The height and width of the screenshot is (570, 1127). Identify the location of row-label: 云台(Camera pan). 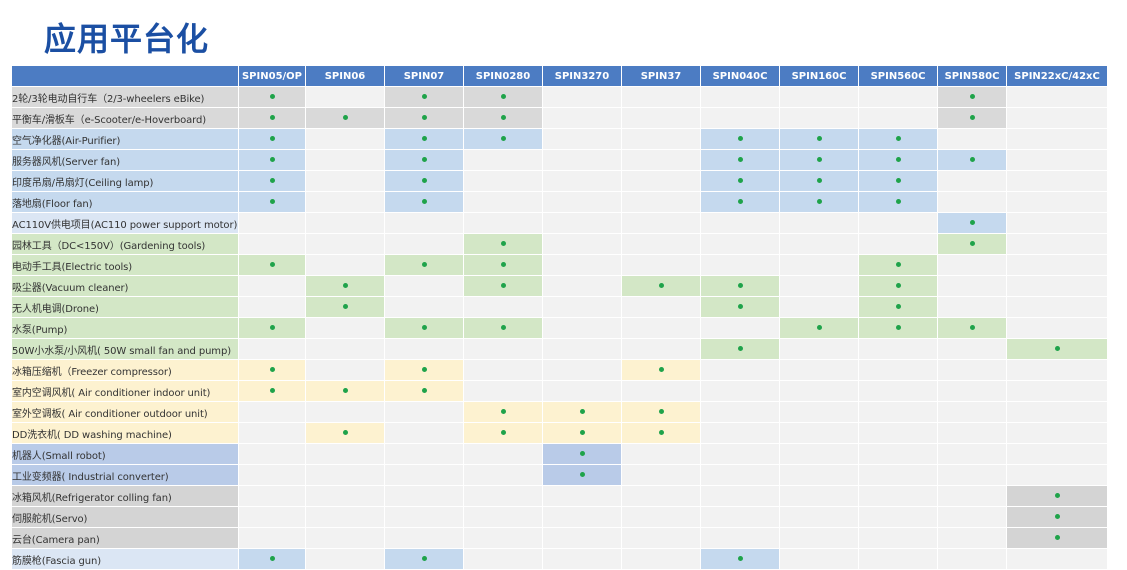
(125, 538).